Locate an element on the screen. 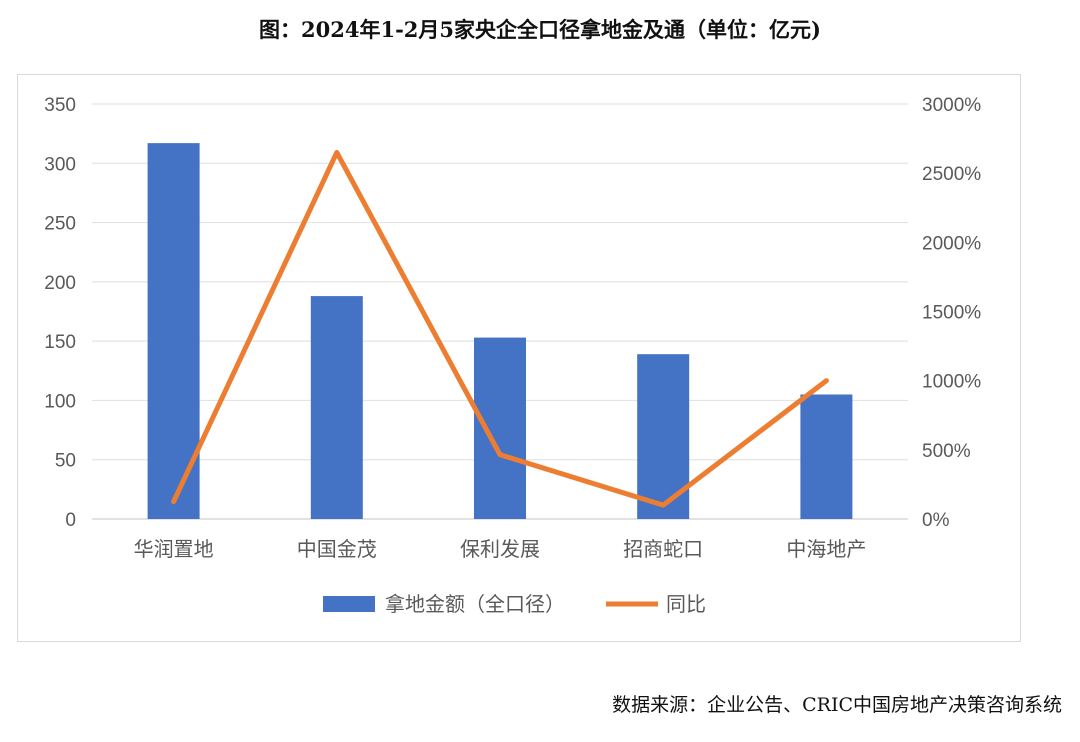 The width and height of the screenshot is (1080, 742). category-label: 招商蛇口 is located at coordinates (663, 549).